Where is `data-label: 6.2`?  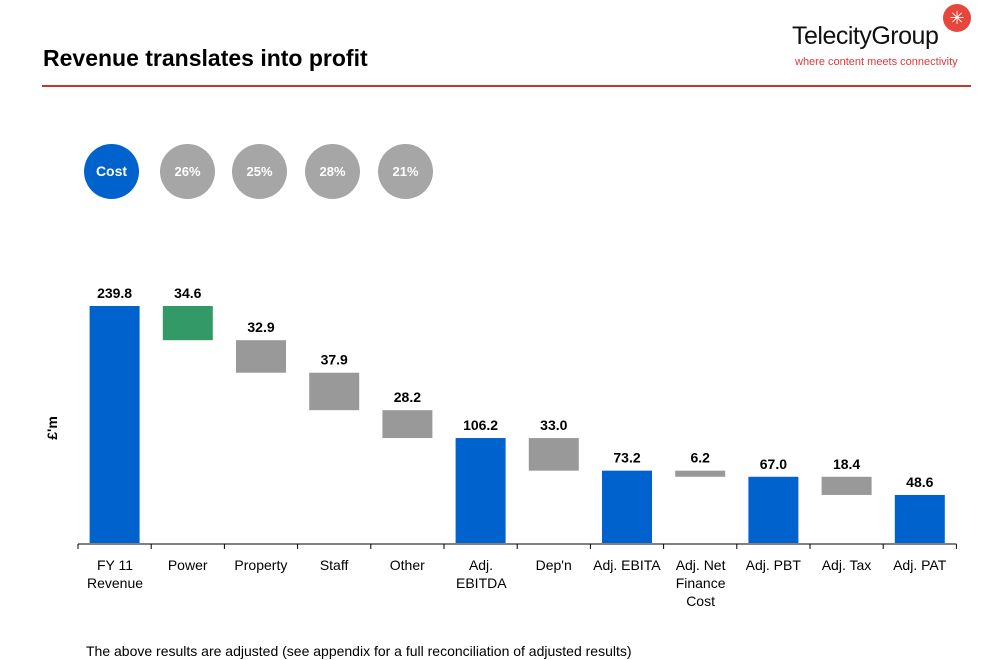 data-label: 6.2 is located at coordinates (700, 458).